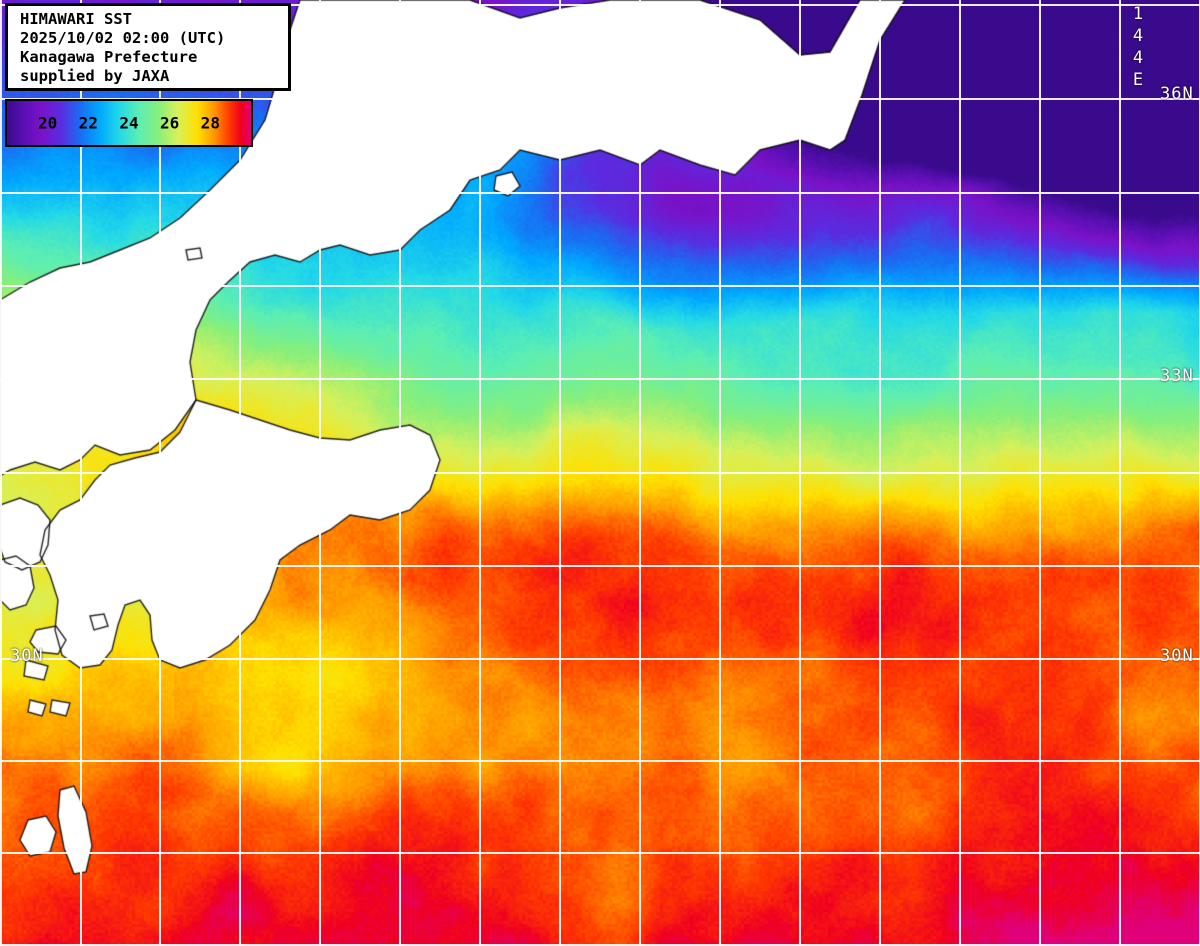  Describe the element at coordinates (123, 38) in the screenshot. I see `title-line-datetime: 2025/10/02 02:00 (UTC)` at that location.